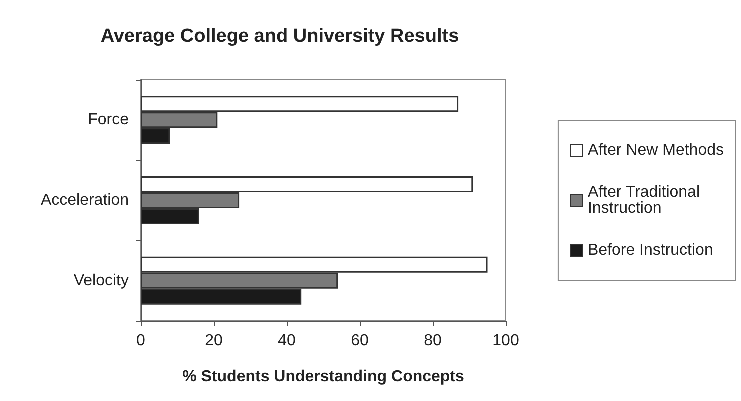  I want to click on legend-label: After Traditional Instruction, so click(646, 200).